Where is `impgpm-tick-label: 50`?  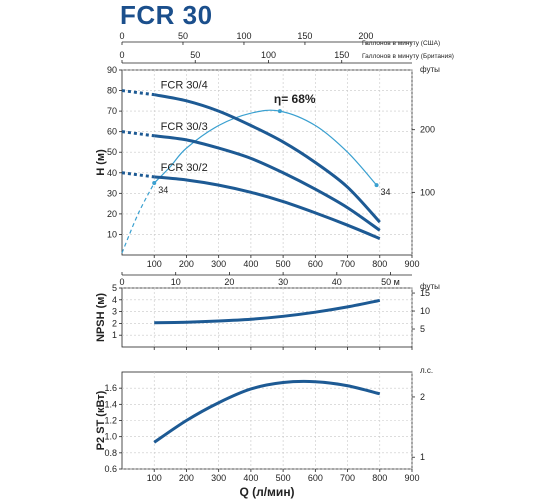 impgpm-tick-label: 50 is located at coordinates (195, 55).